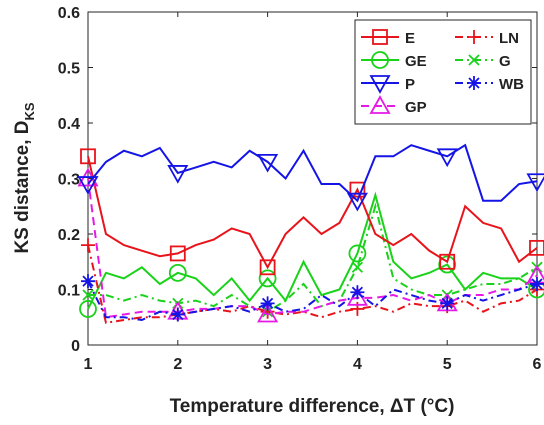 This screenshot has height=425, width=544. Describe the element at coordinates (537, 364) in the screenshot. I see `x-tick-label: 6` at that location.